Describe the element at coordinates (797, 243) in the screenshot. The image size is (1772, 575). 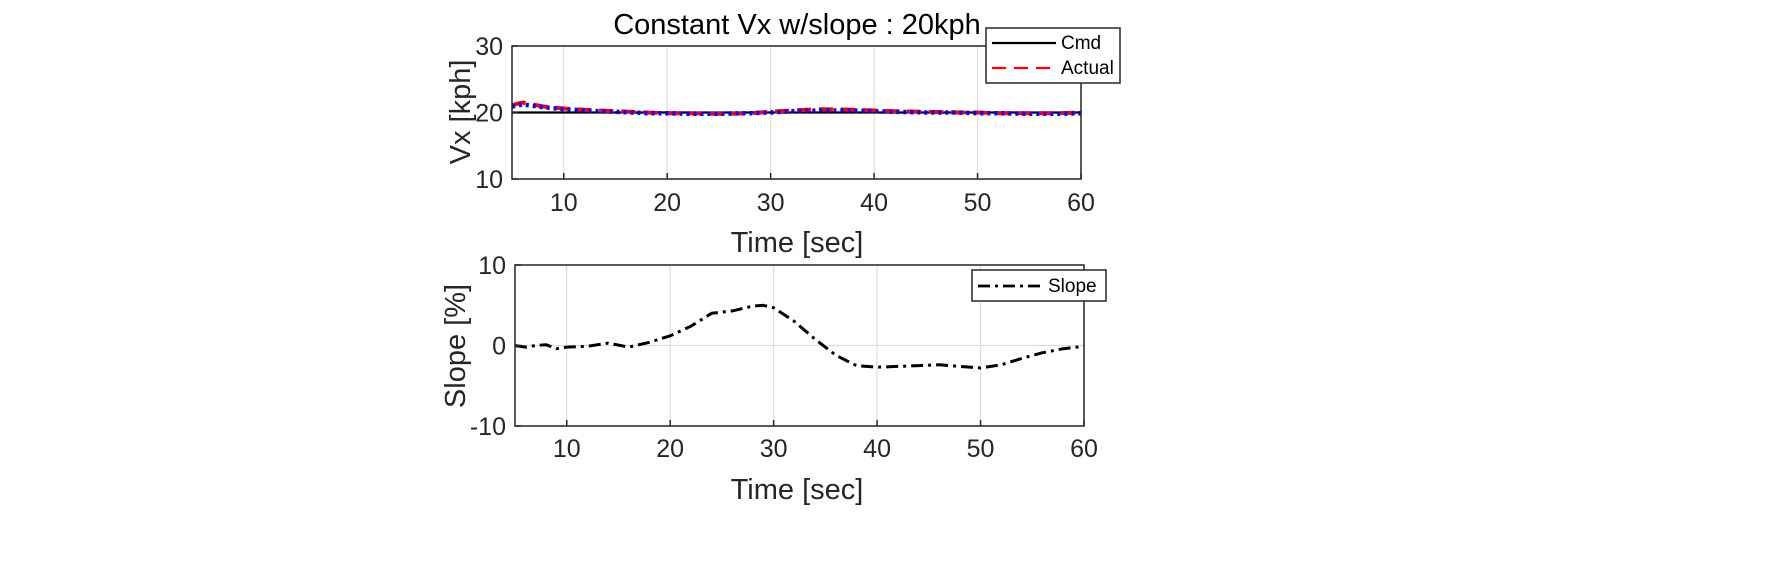
I see `vx-x-axis-title: Time [sec]` at that location.